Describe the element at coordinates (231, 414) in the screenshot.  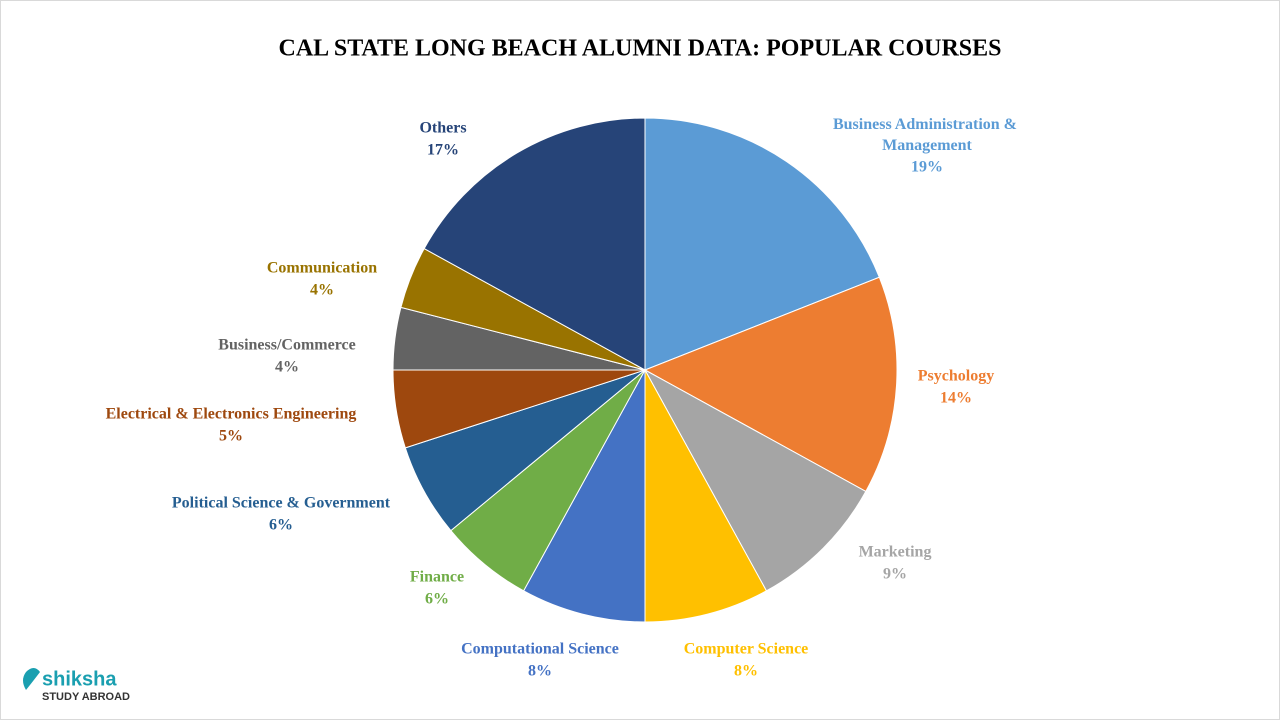
I see `slice-label: Electrical & Electronics Engineering` at that location.